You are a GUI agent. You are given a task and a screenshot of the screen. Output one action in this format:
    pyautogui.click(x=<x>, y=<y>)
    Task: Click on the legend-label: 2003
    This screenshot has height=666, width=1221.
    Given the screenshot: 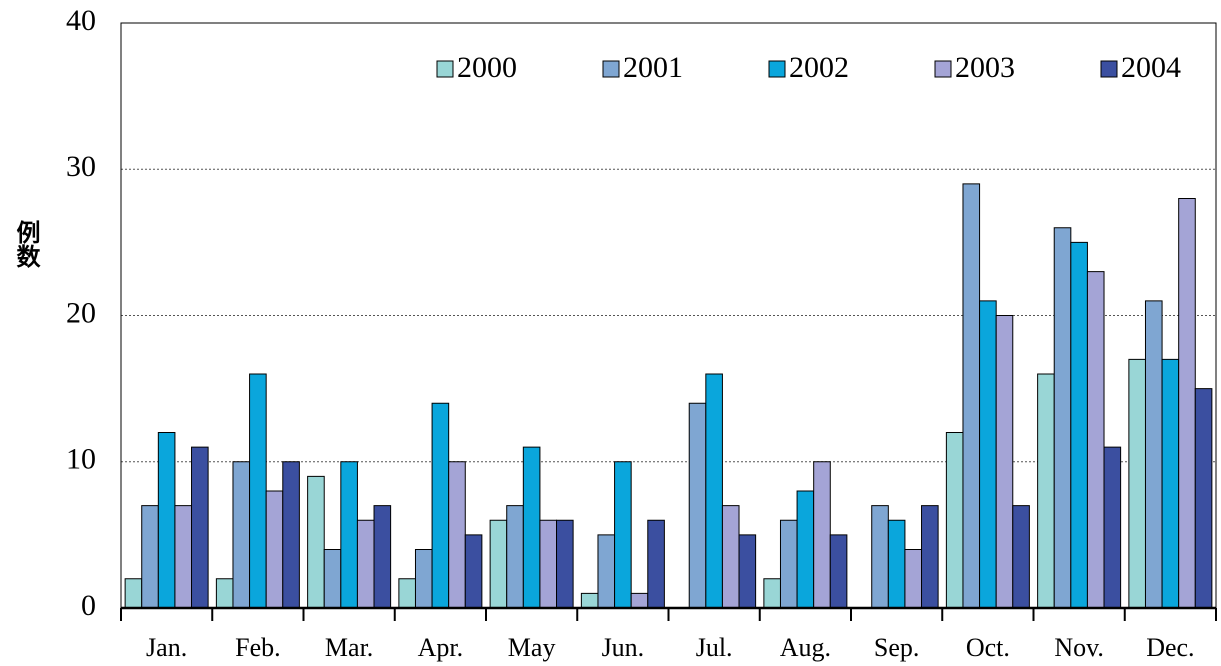 What is the action you would take?
    pyautogui.click(x=985, y=67)
    